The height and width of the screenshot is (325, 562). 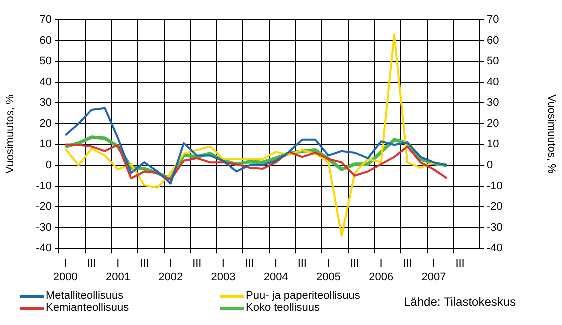 I want to click on y-tick-label: 10, so click(x=46, y=144).